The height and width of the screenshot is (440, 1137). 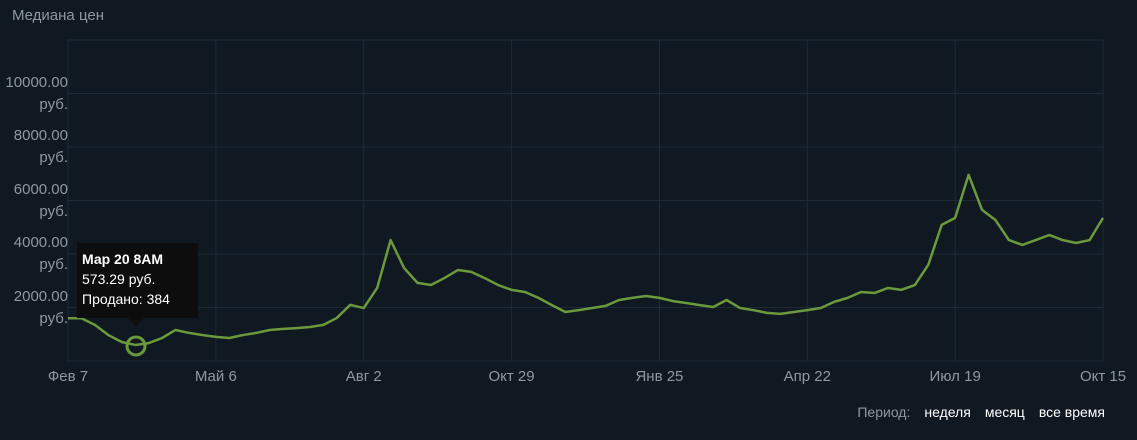 What do you see at coordinates (216, 376) in the screenshot?
I see `x-tick-label: Май 6` at bounding box center [216, 376].